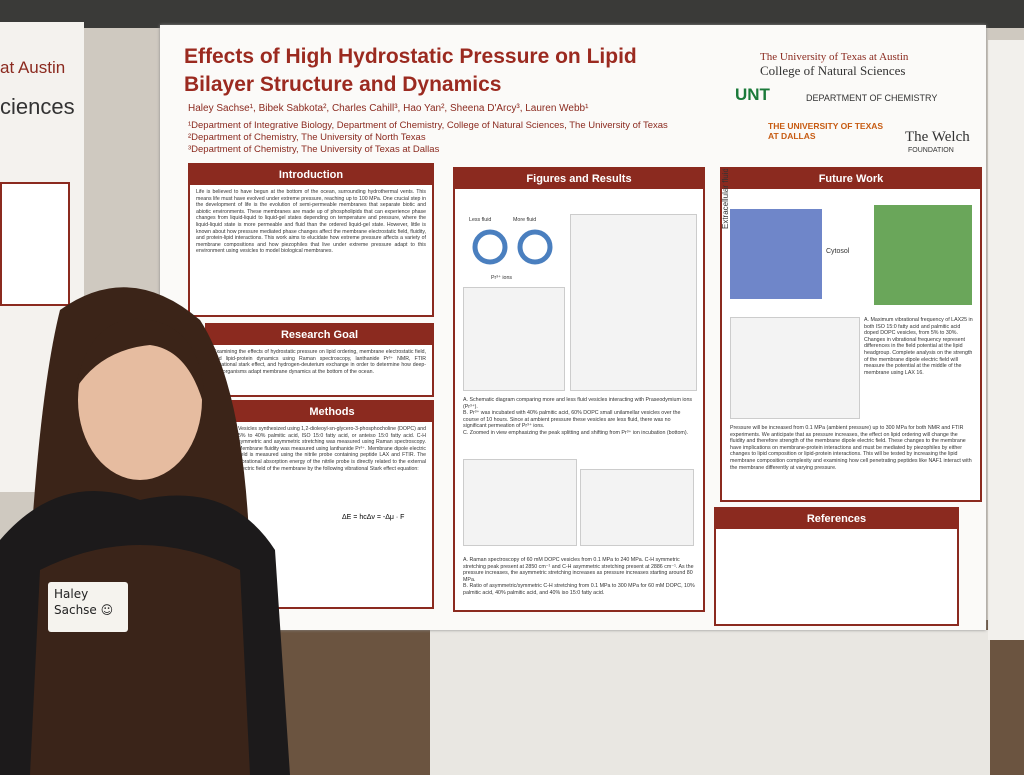  What do you see at coordinates (88, 607) in the screenshot?
I see `name-tag: Haley Sachse ☺` at bounding box center [88, 607].